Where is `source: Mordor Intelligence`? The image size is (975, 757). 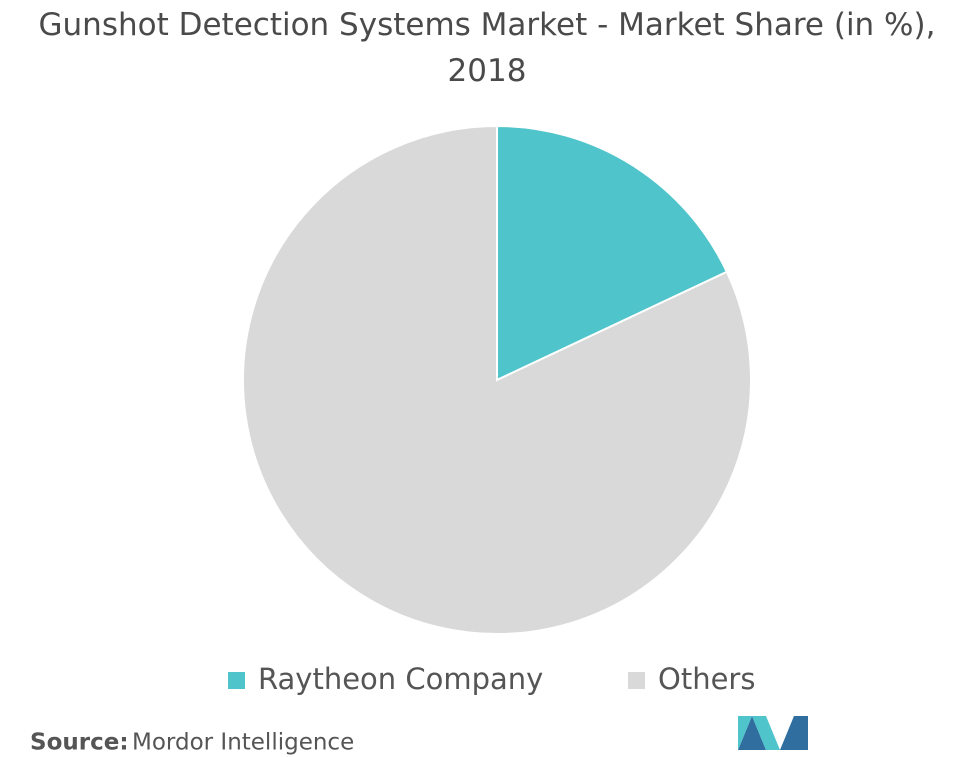
source: Mordor Intelligence is located at coordinates (243, 743).